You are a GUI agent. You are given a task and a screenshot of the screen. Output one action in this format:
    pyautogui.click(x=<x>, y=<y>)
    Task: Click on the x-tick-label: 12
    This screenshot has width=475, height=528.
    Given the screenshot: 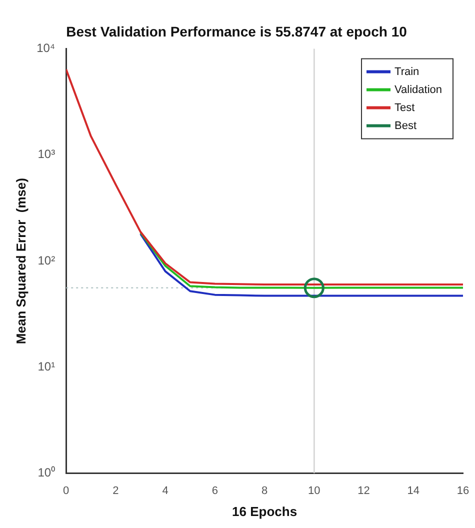 What is the action you would take?
    pyautogui.click(x=364, y=490)
    